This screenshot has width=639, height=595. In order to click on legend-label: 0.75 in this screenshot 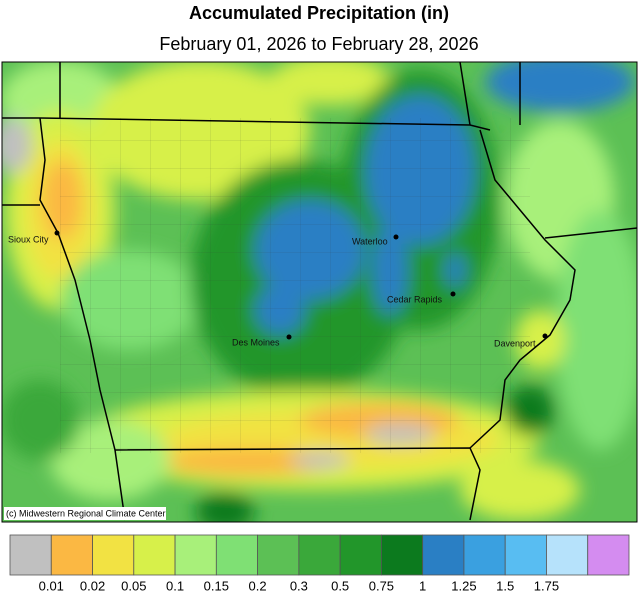, I will do `click(381, 585)`.